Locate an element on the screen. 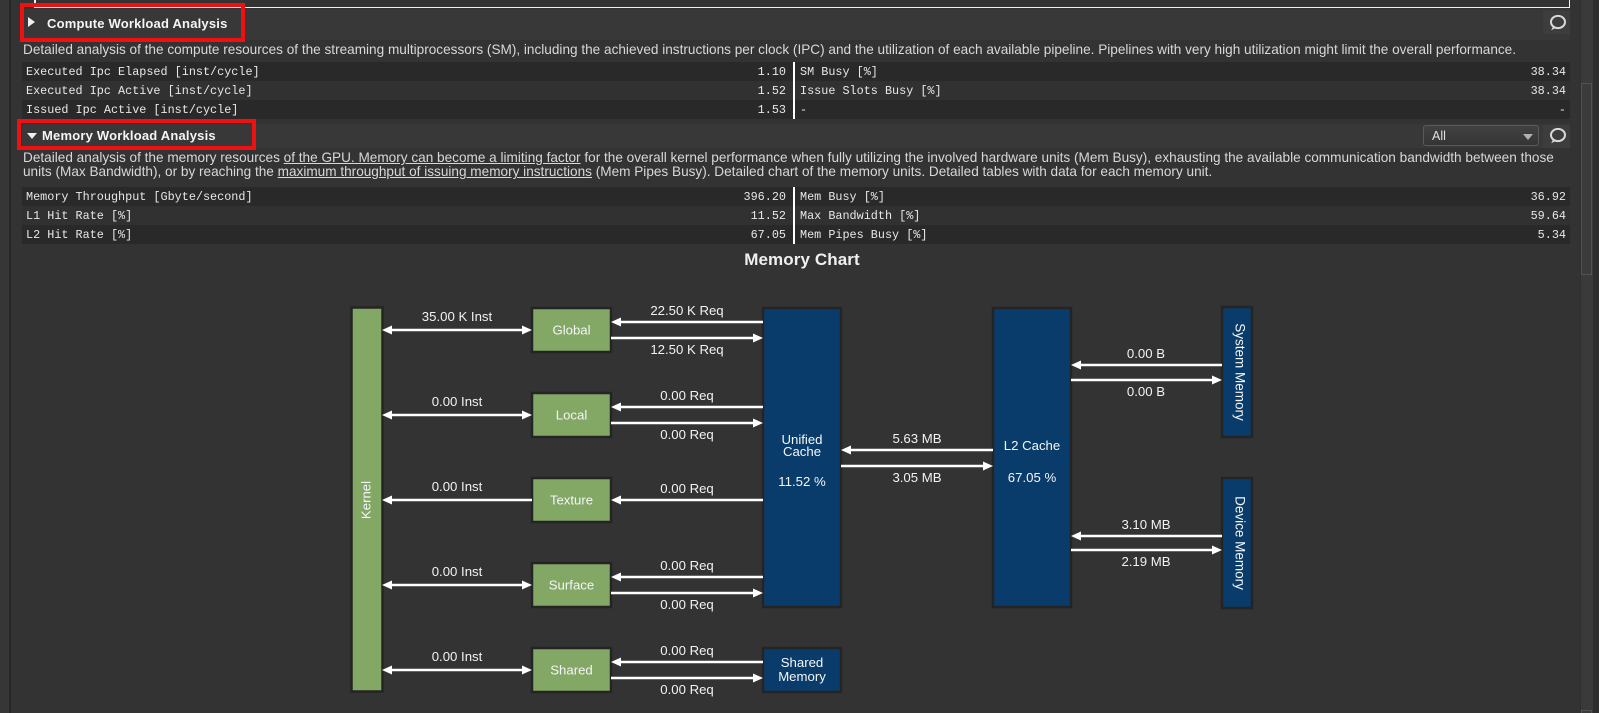 The width and height of the screenshot is (1599, 713). svg-text: Kernel is located at coordinates (366, 500).